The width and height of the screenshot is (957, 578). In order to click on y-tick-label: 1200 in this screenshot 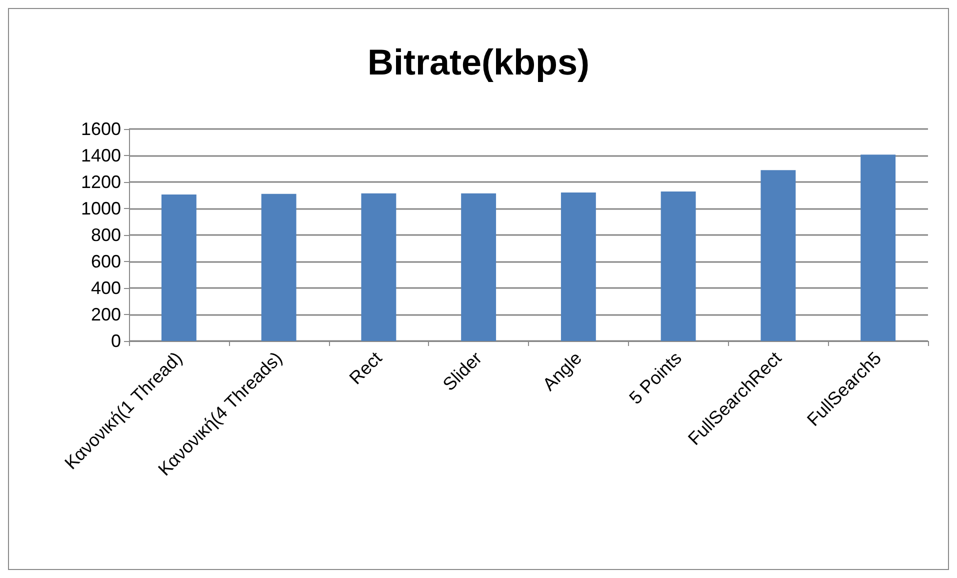, I will do `click(100, 182)`.